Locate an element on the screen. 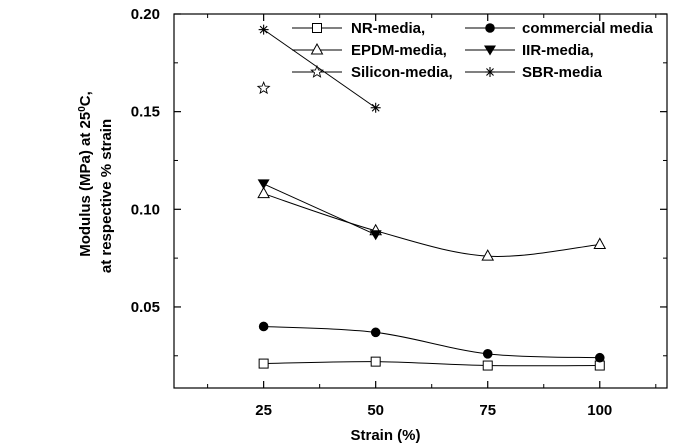 The image size is (693, 444). series-nr-media is located at coordinates (431, 363).